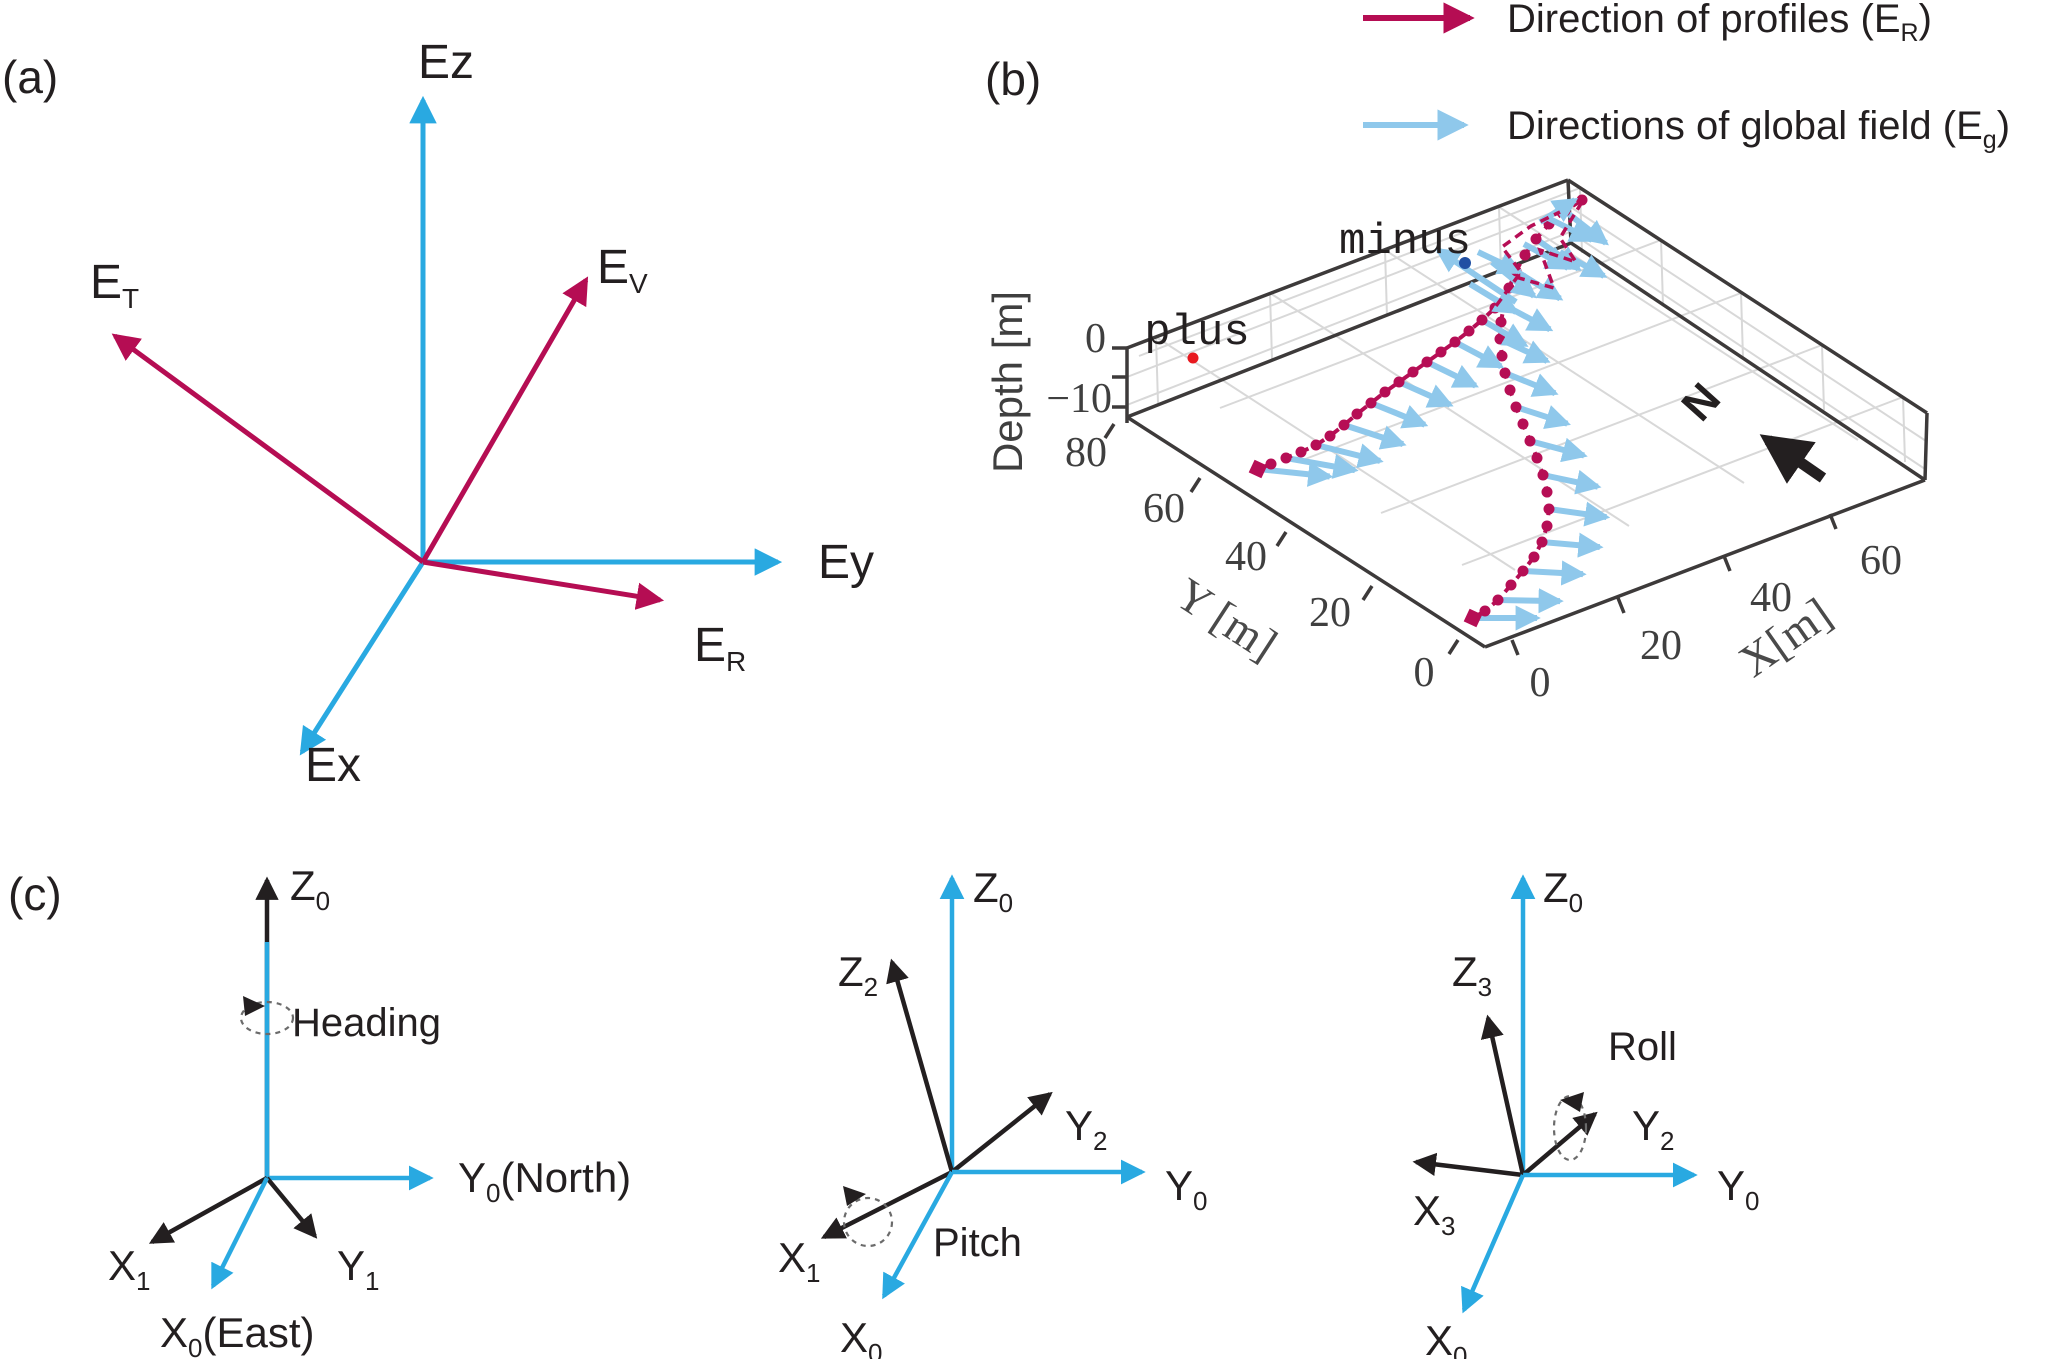  Describe the element at coordinates (1246, 557) in the screenshot. I see `y-tick-40: 40` at that location.